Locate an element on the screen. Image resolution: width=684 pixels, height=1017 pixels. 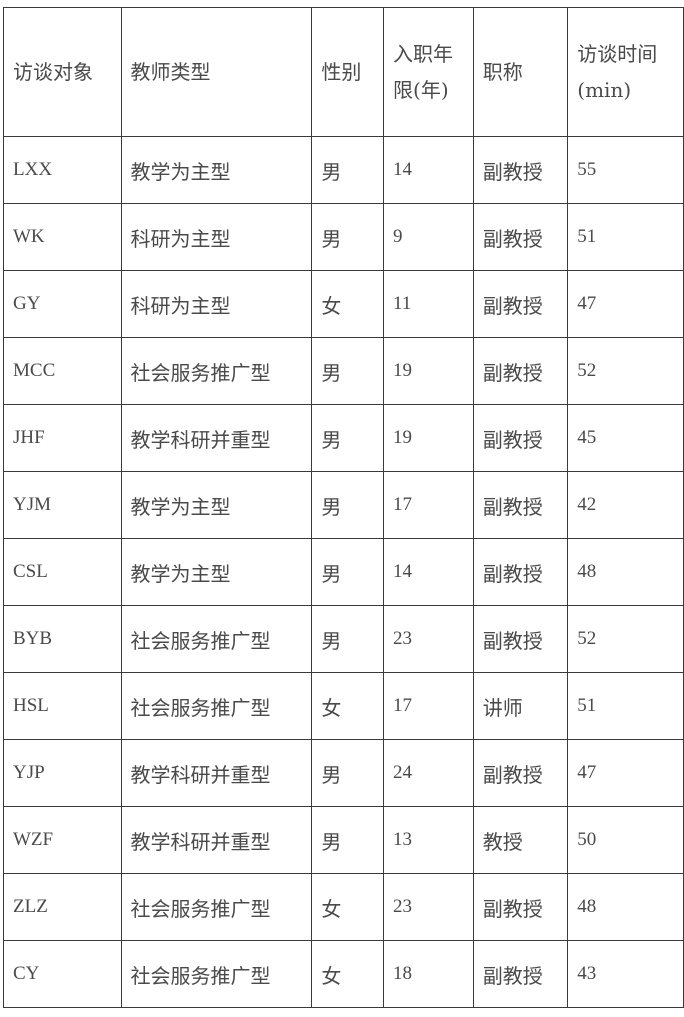
cell-duration: 42 is located at coordinates (625, 505).